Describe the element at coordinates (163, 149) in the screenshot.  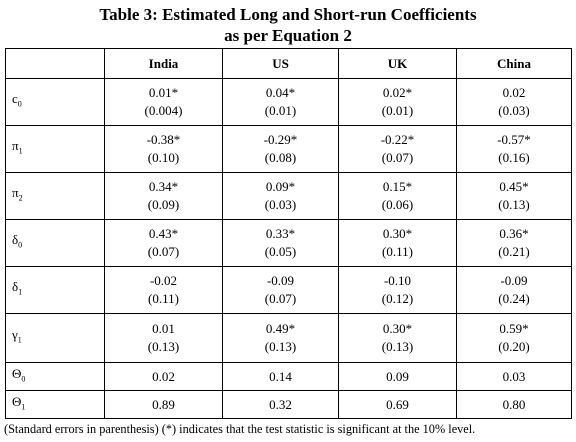
I see `value-cell: -0.38* (0.10)` at that location.